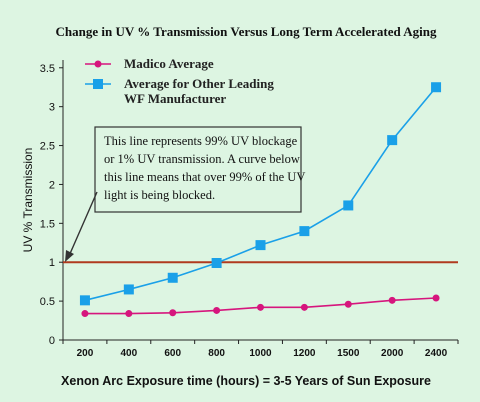  I want to click on x-tick-label: 800, so click(216, 353).